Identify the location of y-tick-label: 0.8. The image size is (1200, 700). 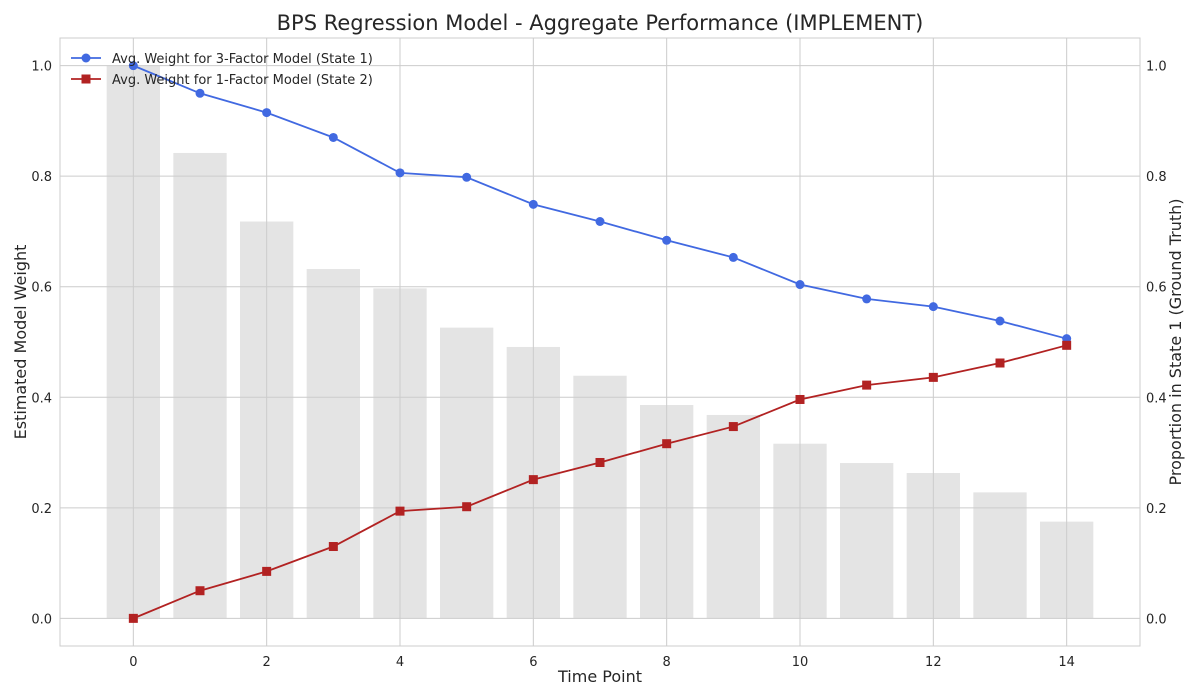
(41, 177).